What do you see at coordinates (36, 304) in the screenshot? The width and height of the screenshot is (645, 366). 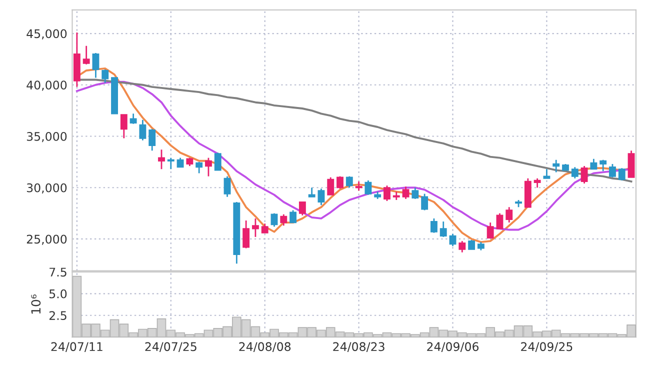 I see `y-axis-title: 10⁶` at bounding box center [36, 304].